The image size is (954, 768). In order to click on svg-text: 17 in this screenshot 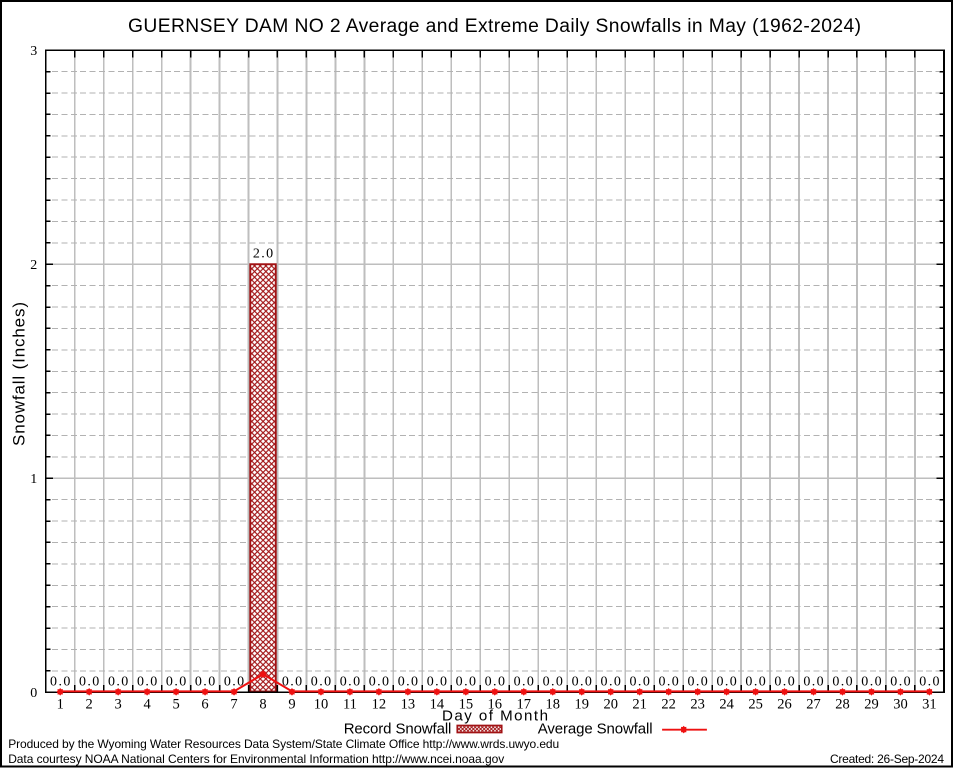, I will do `click(524, 705)`.